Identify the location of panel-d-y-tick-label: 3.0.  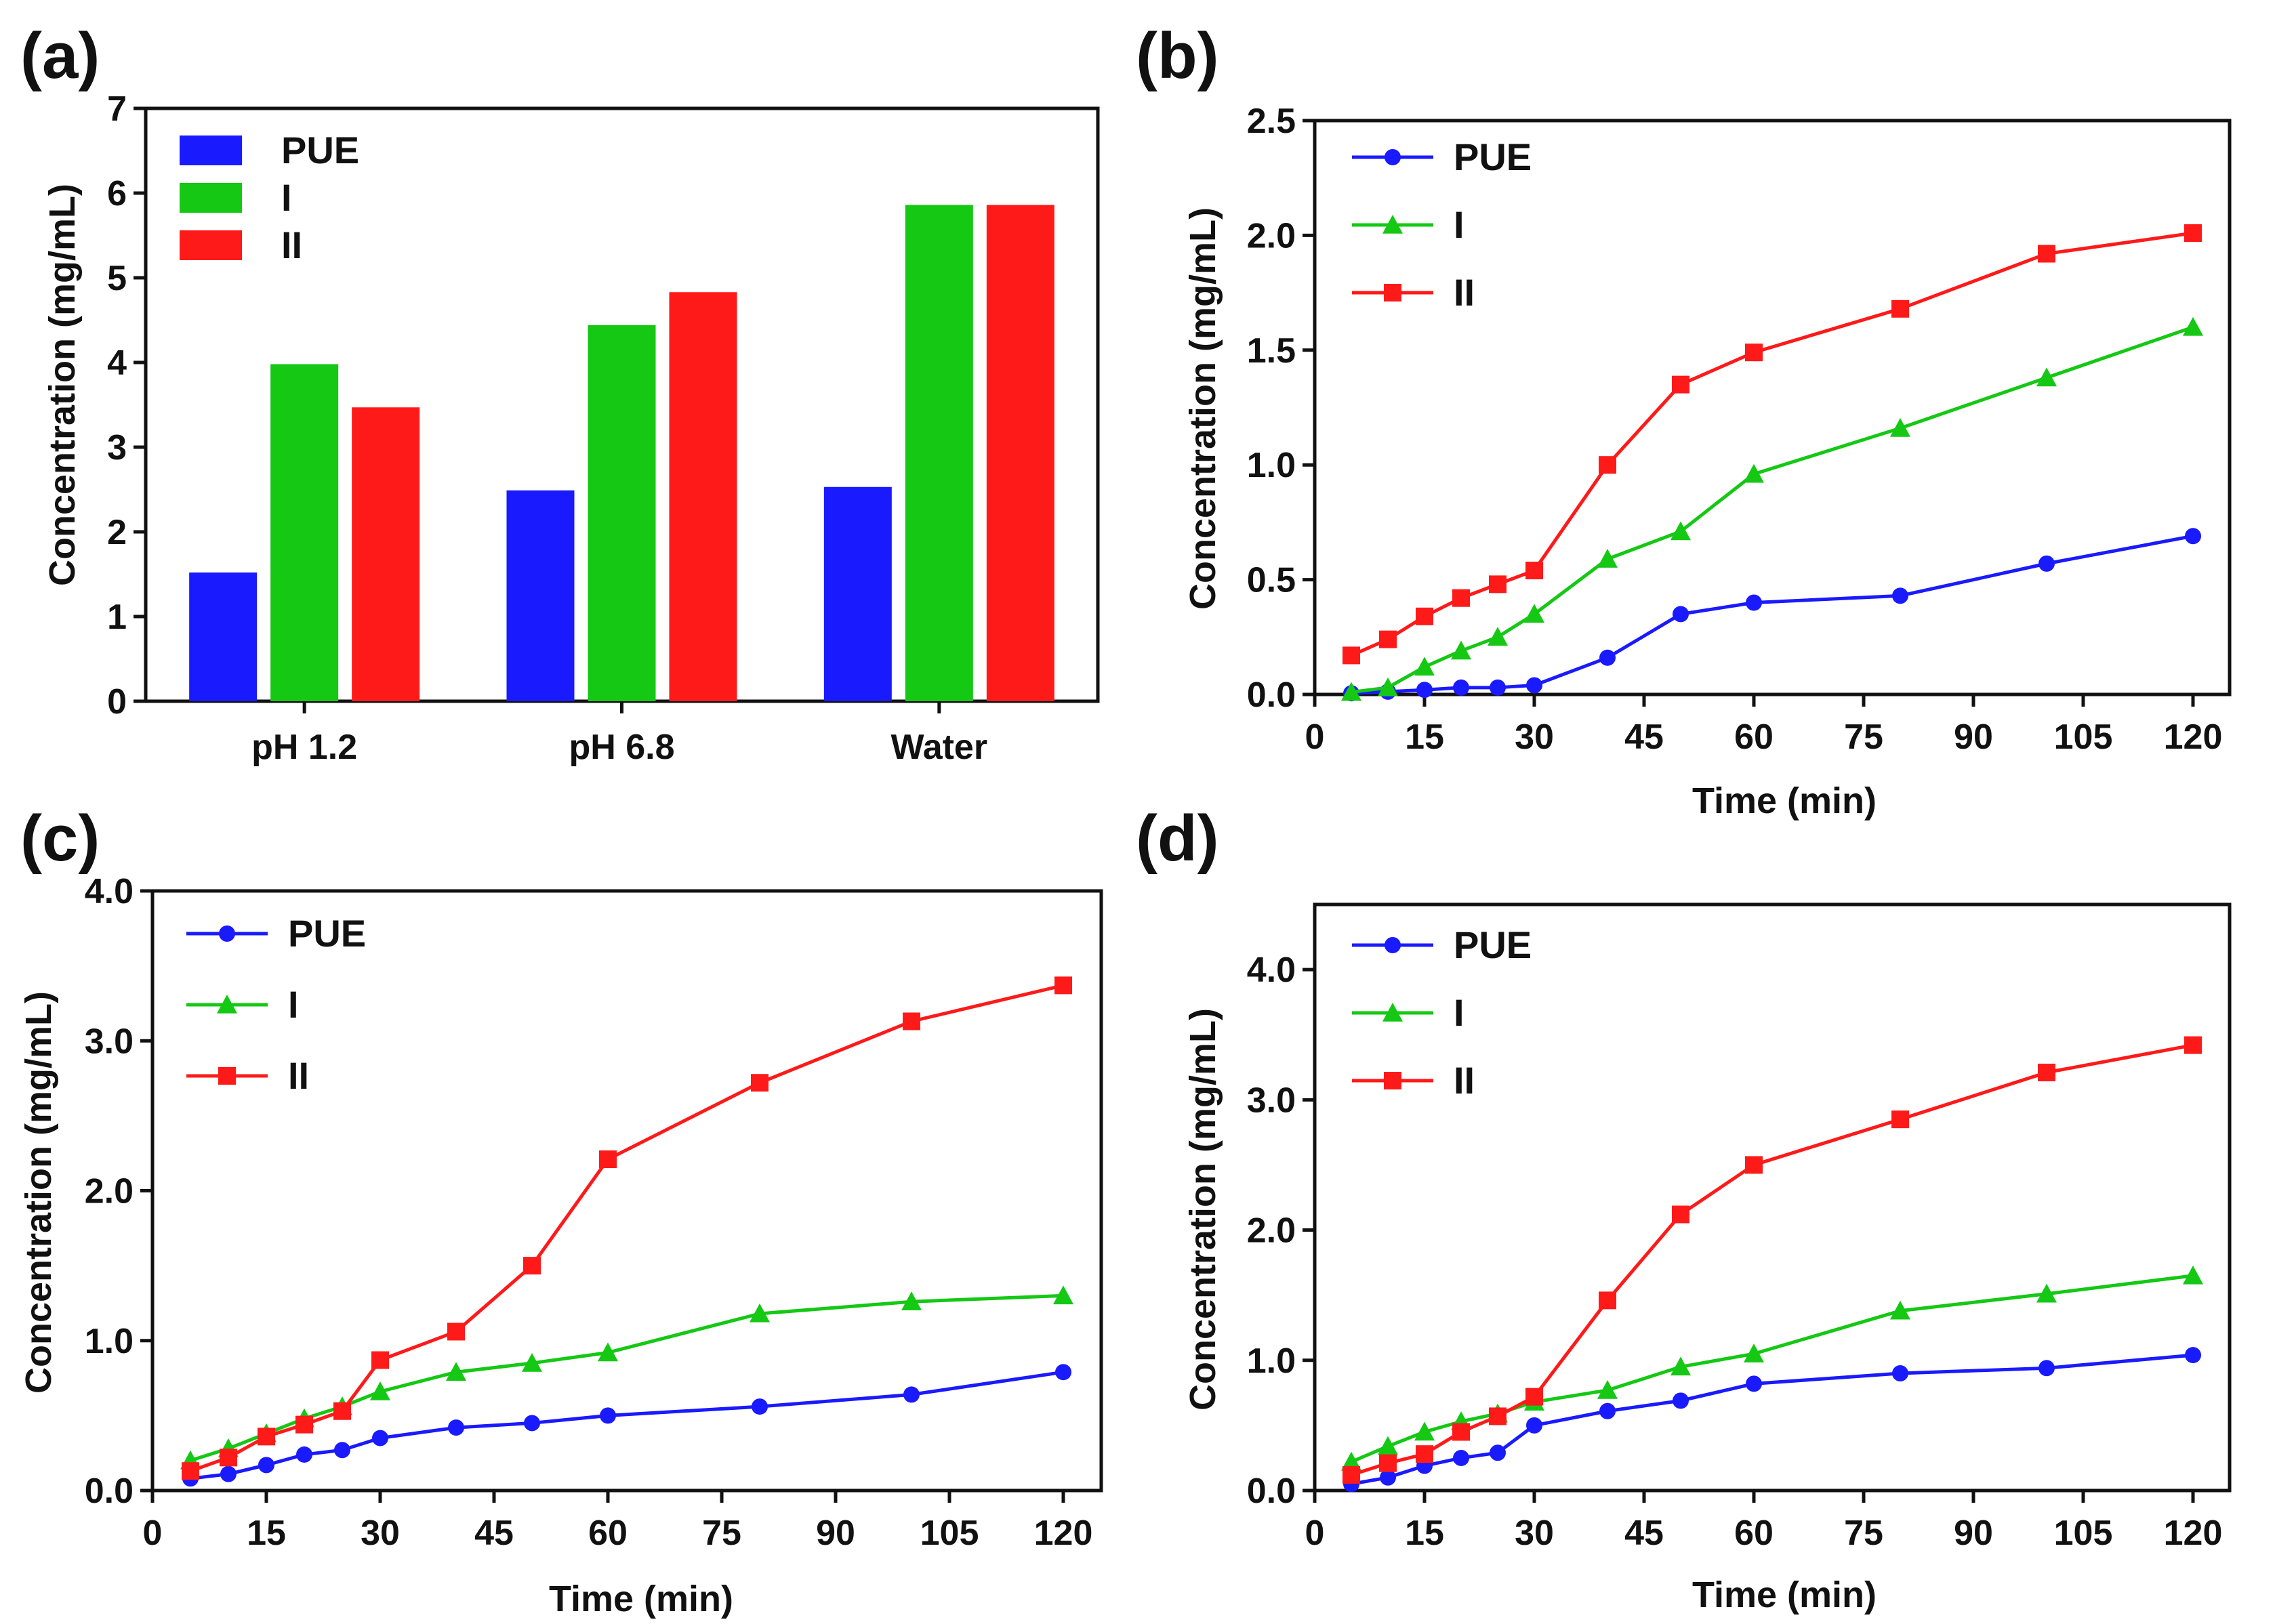
(1271, 1100).